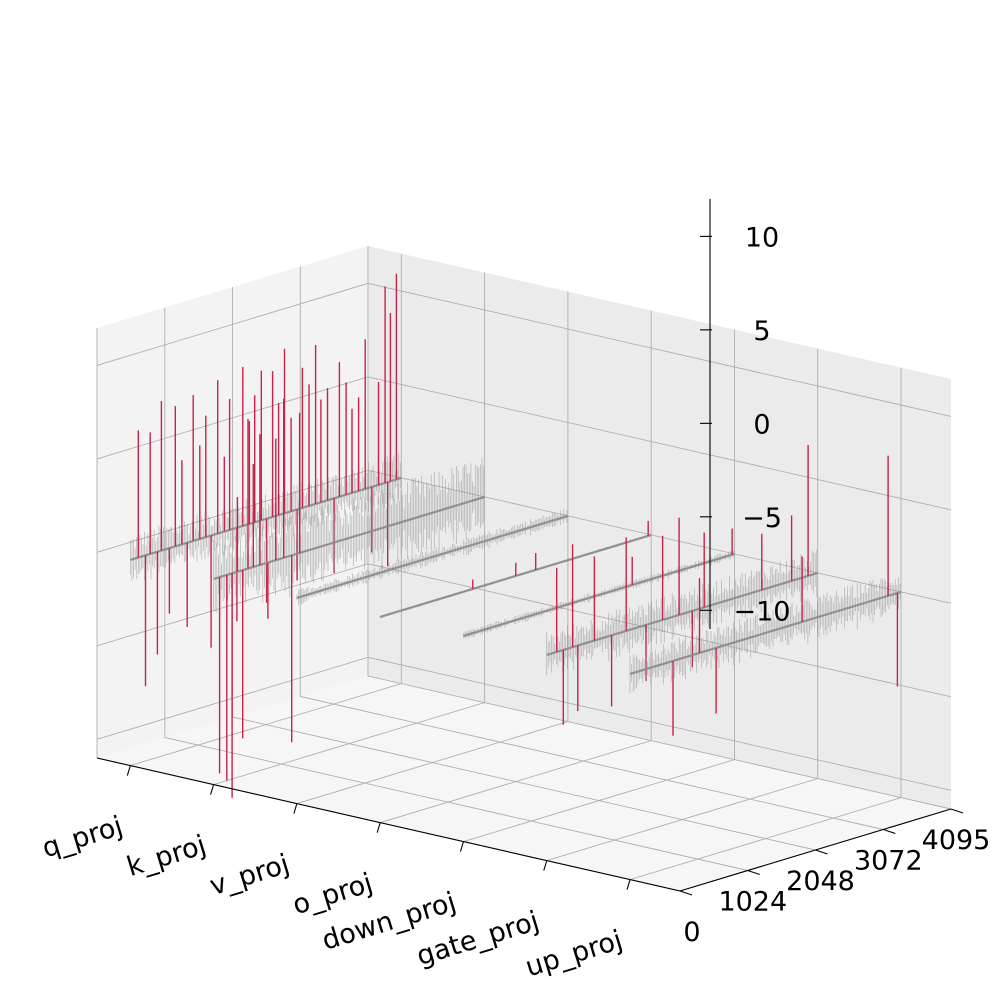 The height and width of the screenshot is (999, 997). I want to click on series-o_proj, so click(515, 569).